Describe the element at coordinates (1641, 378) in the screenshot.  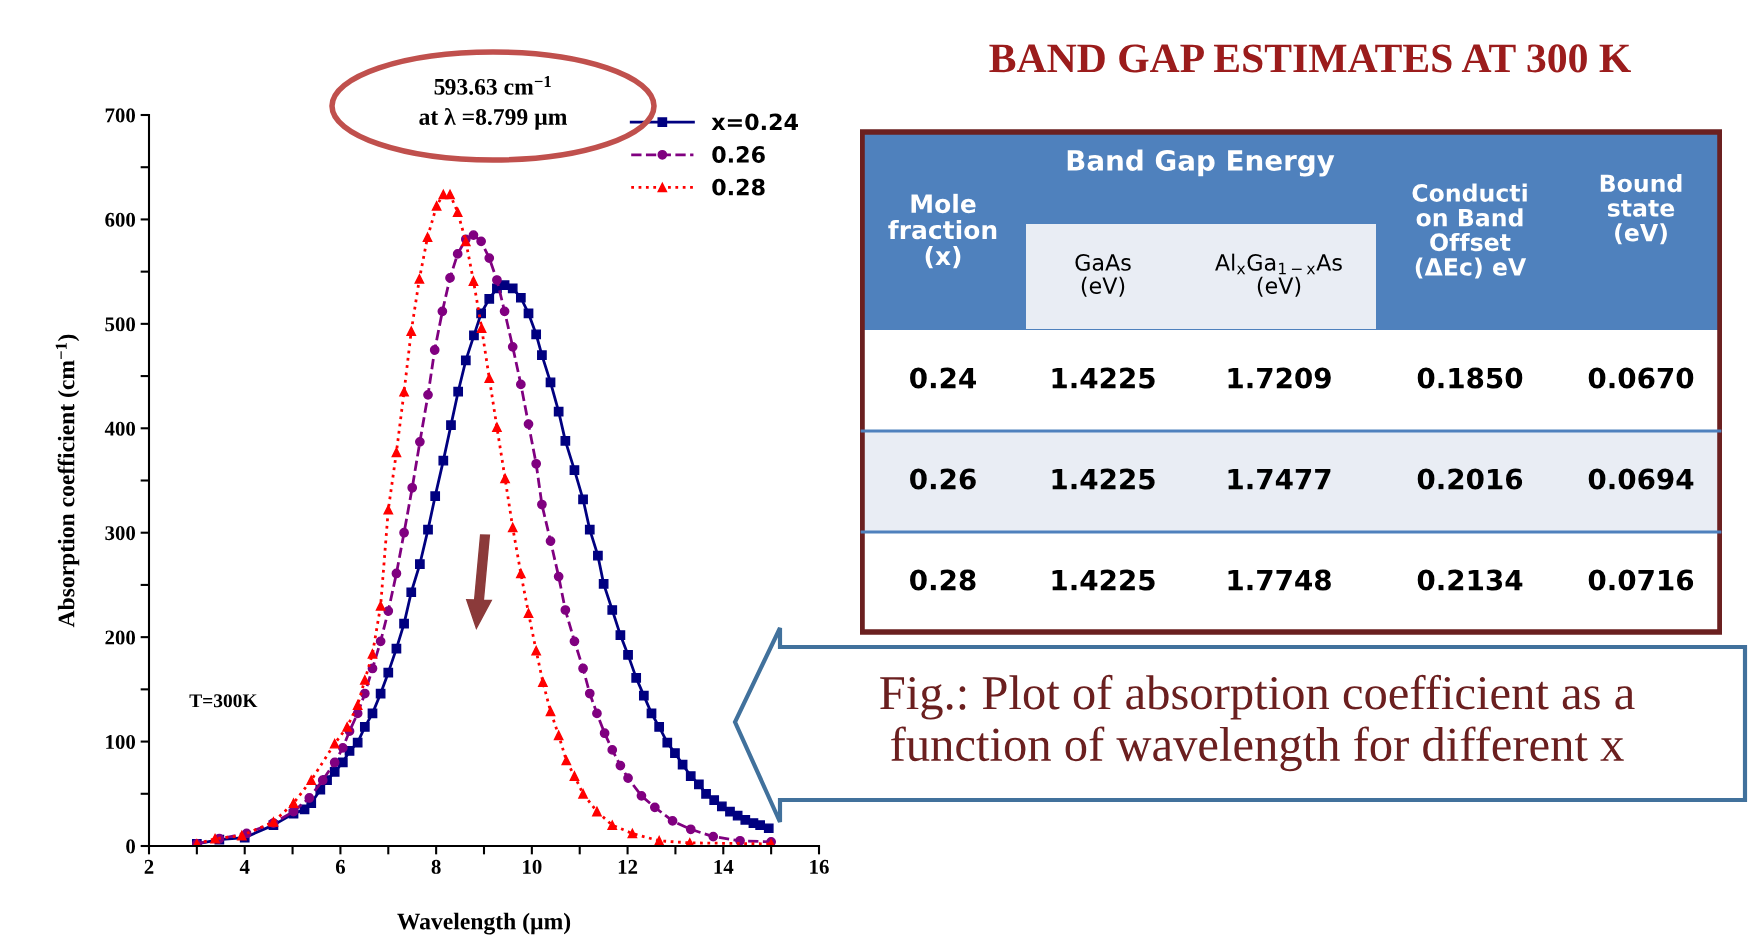
I see `text: 0.0670` at that location.